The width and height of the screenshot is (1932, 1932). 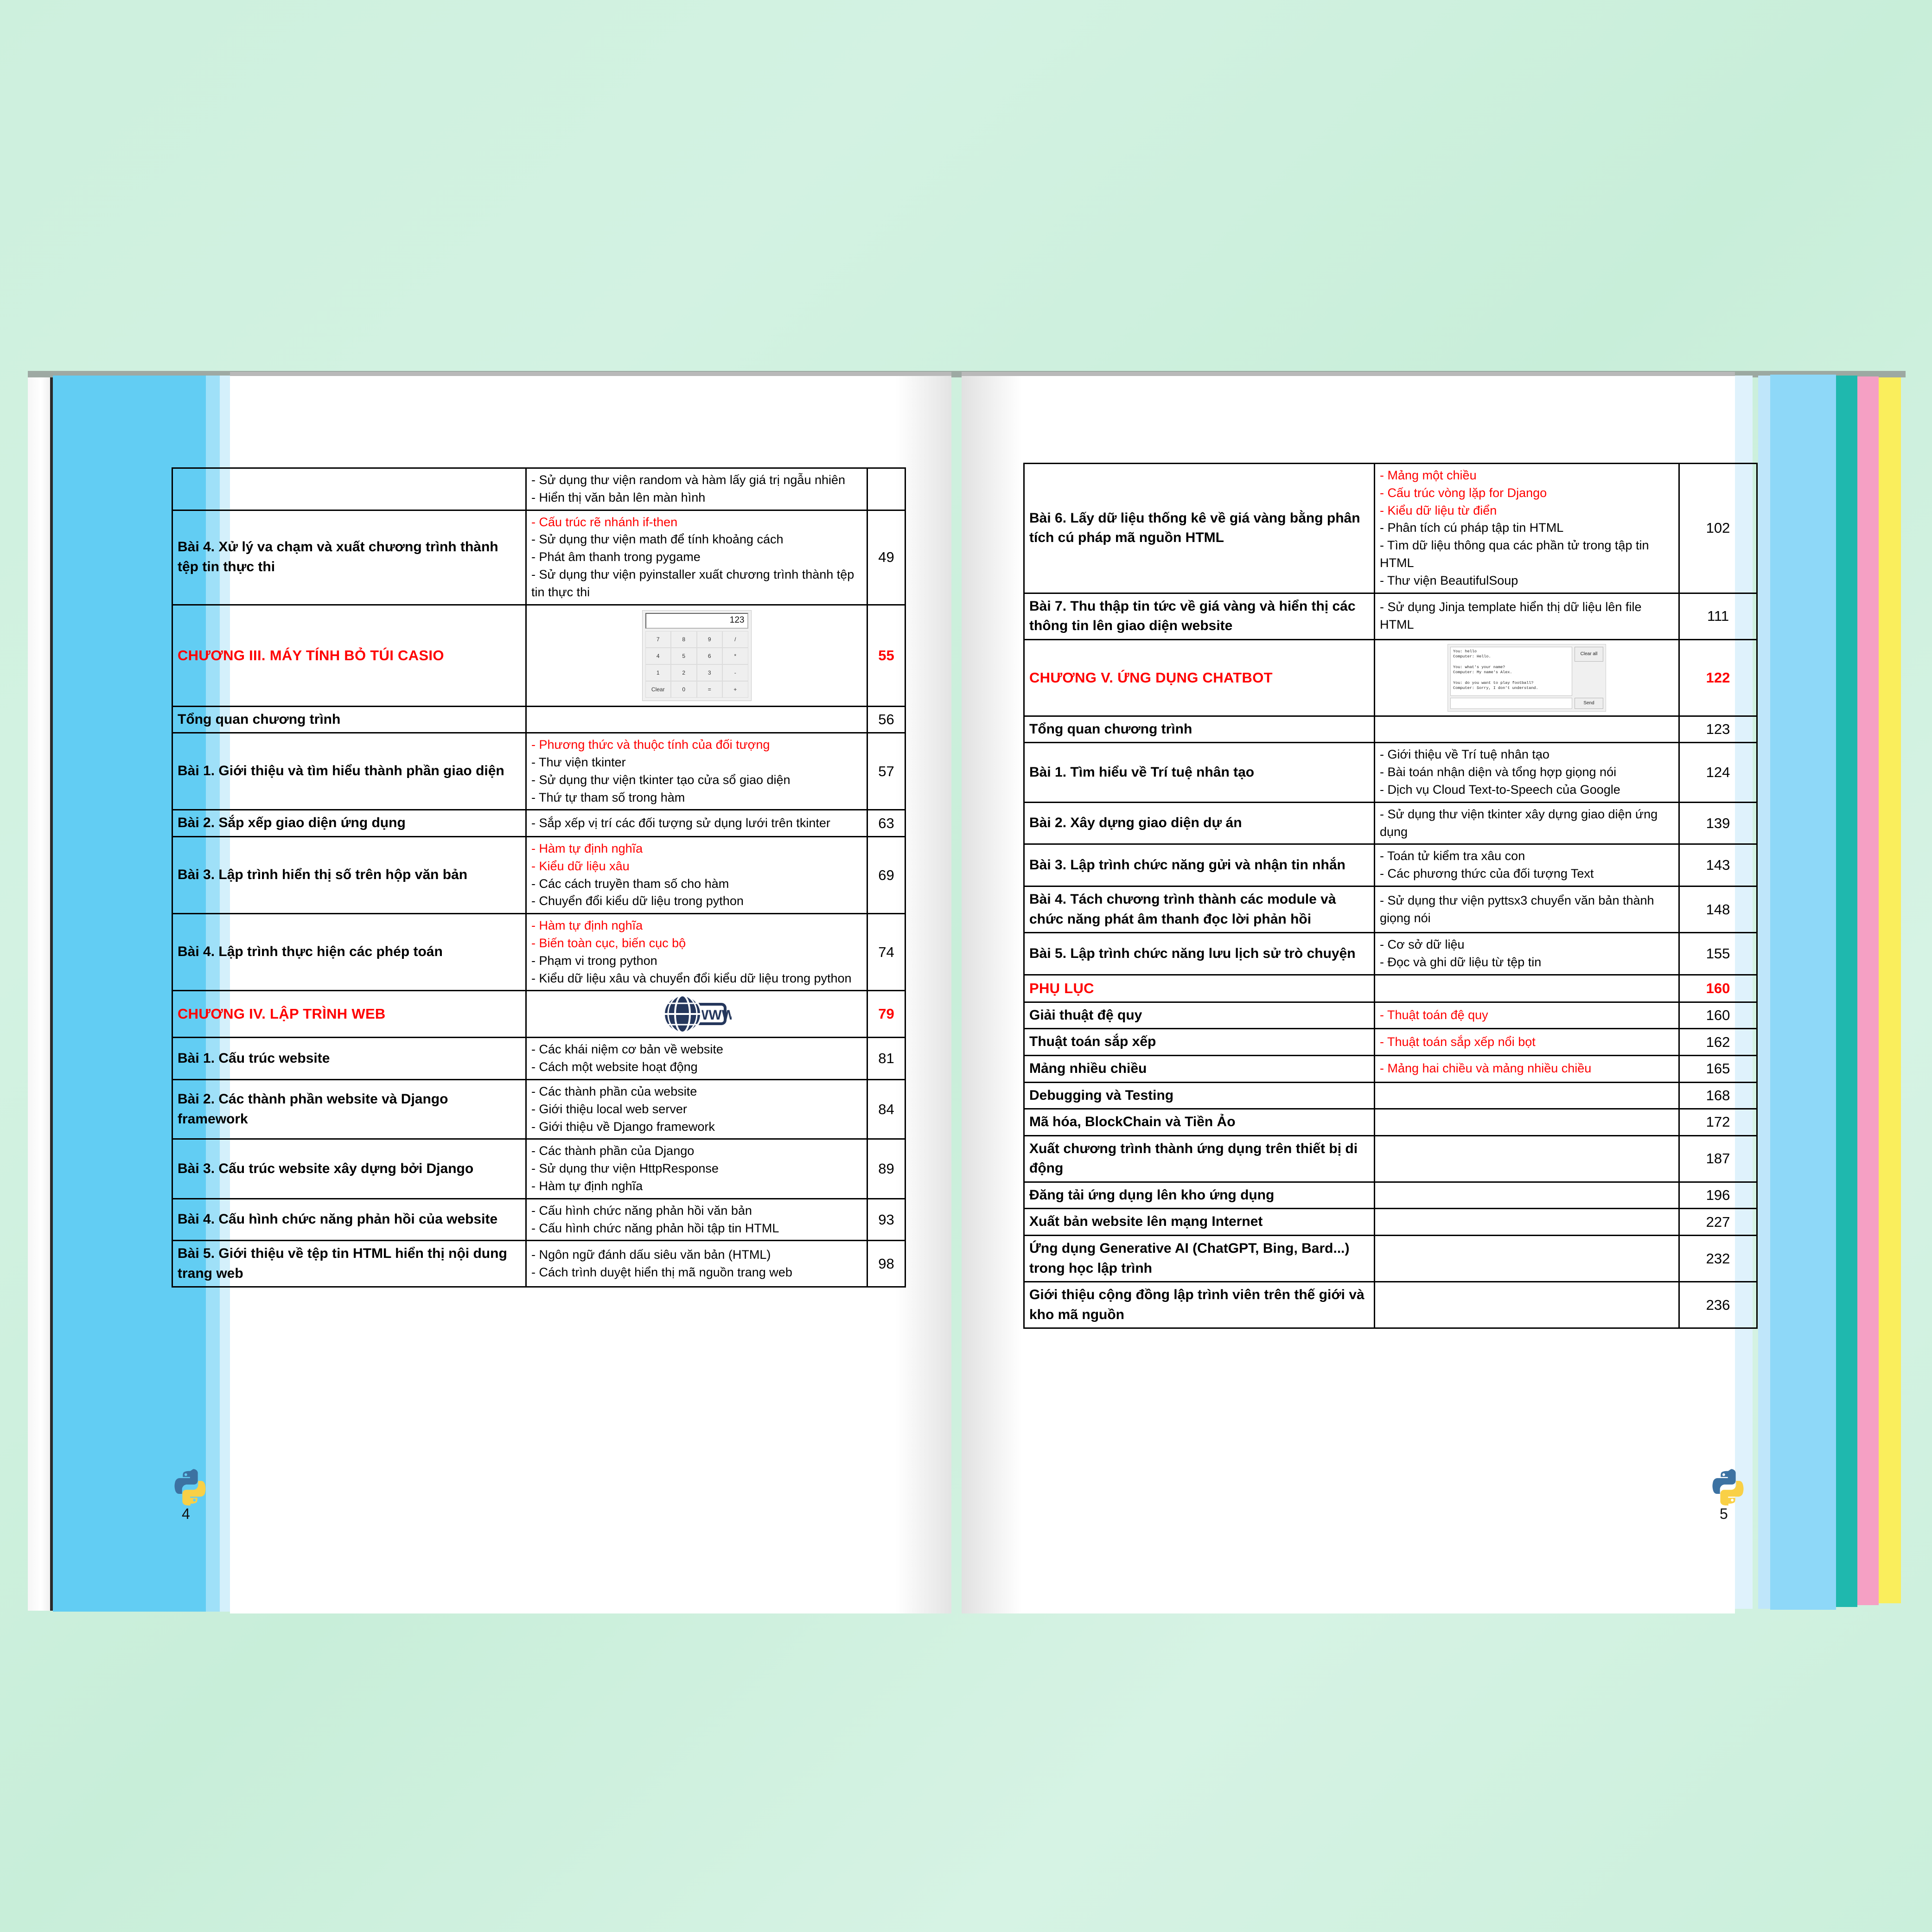 What do you see at coordinates (594, 961) in the screenshot?
I see `desc-line: - Phạm vi trong python` at bounding box center [594, 961].